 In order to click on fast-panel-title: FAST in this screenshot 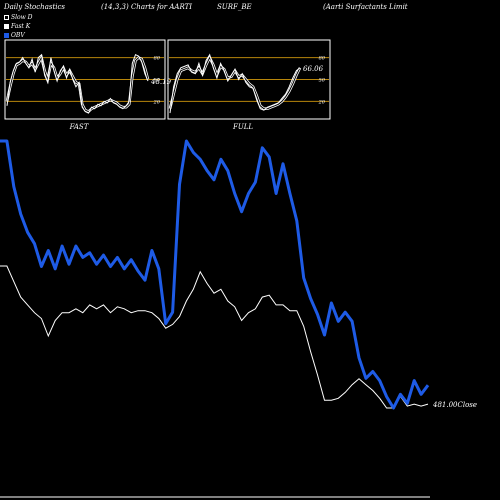, I will do `click(79, 127)`.